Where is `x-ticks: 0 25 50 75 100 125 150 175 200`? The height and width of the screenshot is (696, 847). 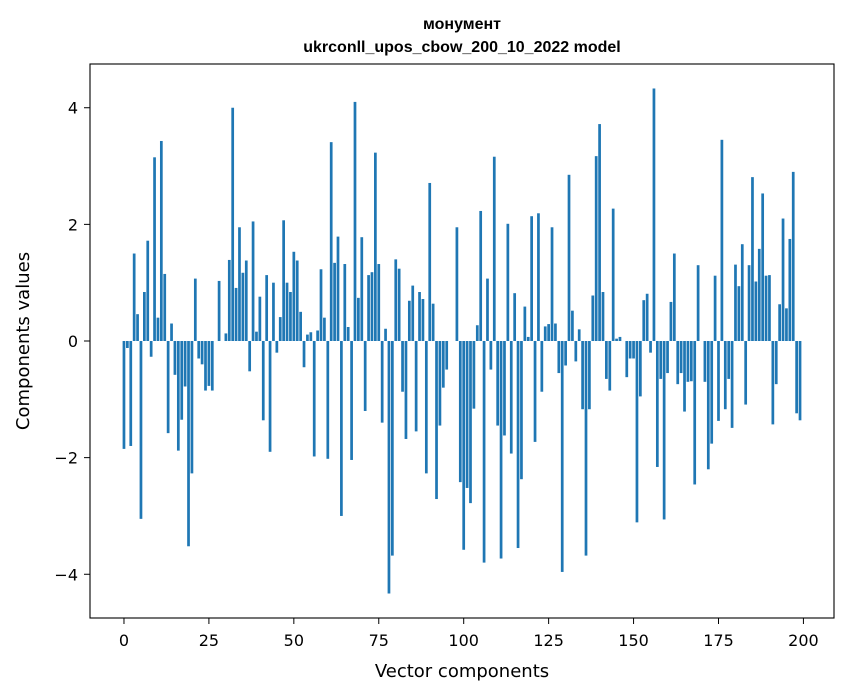 x-ticks: 0 25 50 75 100 125 150 175 200 is located at coordinates (469, 634).